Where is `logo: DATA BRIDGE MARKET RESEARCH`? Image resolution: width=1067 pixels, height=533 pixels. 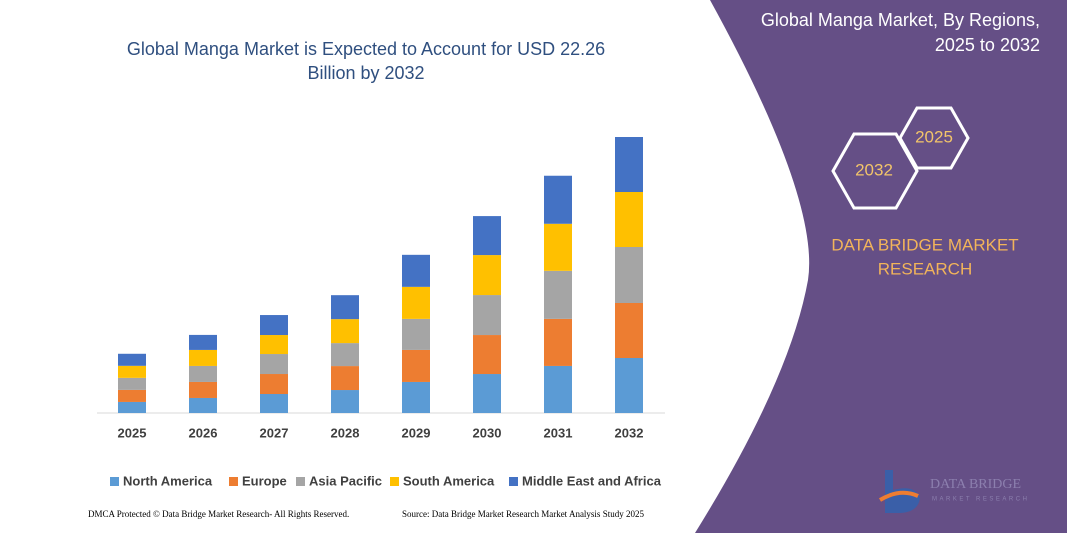
logo: DATA BRIDGE MARKET RESEARCH is located at coordinates (953, 492).